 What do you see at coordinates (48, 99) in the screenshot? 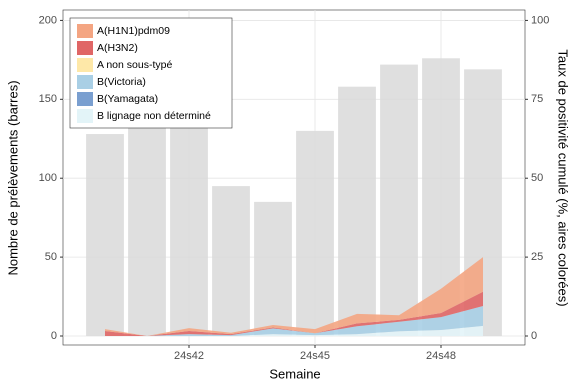
I see `y-tick-label: 150` at bounding box center [48, 99].